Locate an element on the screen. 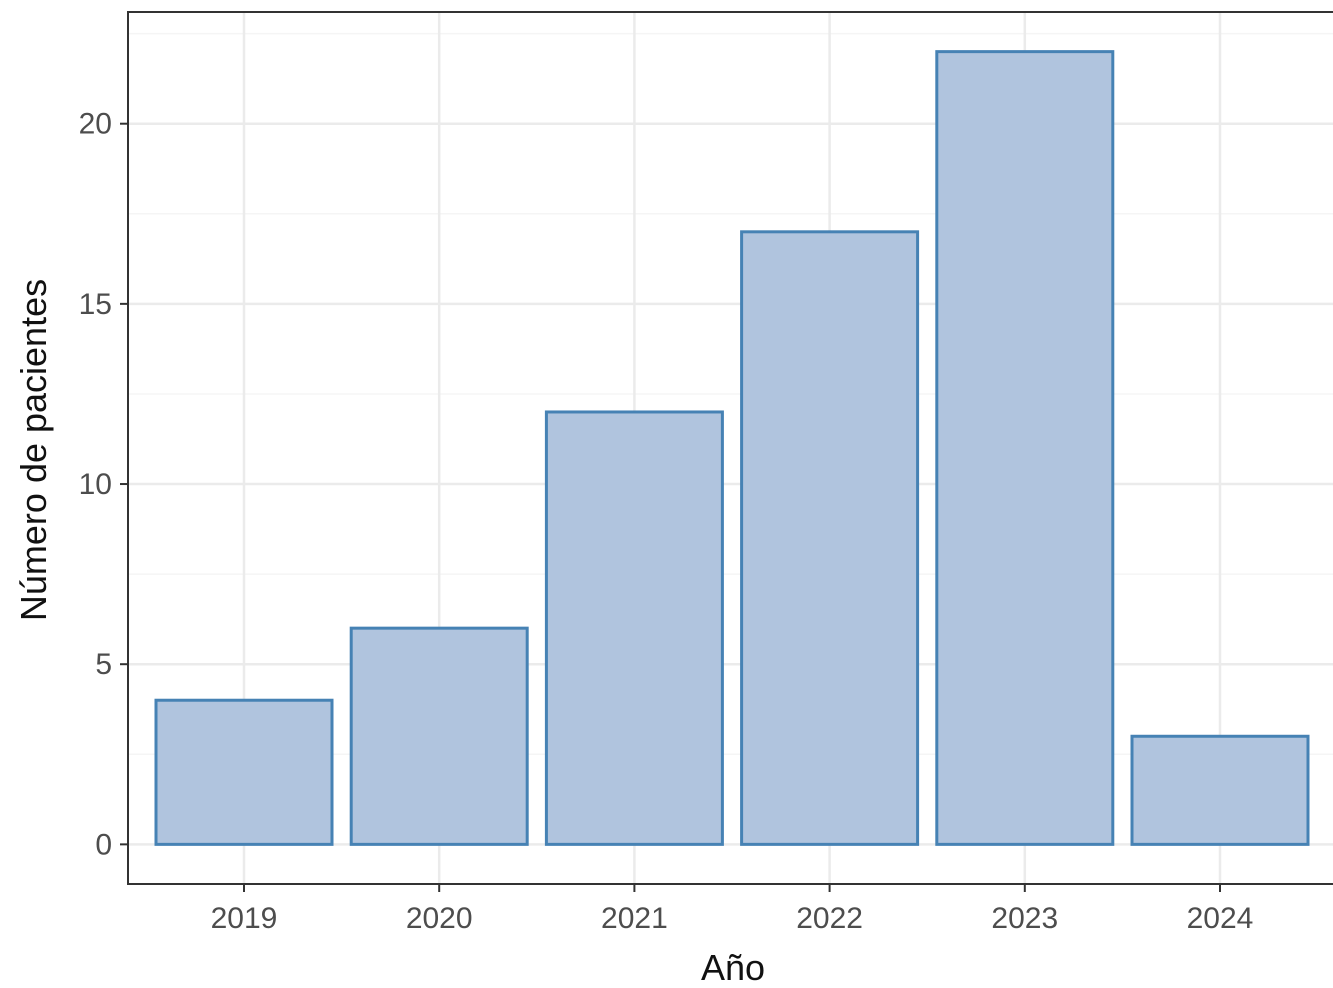 The width and height of the screenshot is (1333, 988). bar-2020 is located at coordinates (439, 736).